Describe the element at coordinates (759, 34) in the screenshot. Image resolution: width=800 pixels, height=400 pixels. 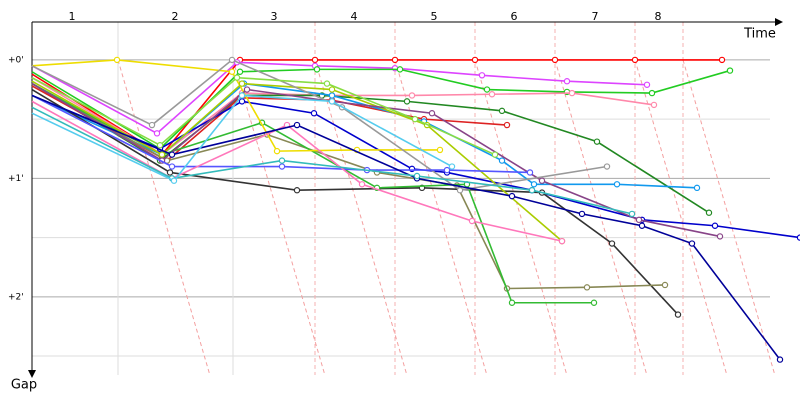
I see `x-axis-label: Time` at that location.